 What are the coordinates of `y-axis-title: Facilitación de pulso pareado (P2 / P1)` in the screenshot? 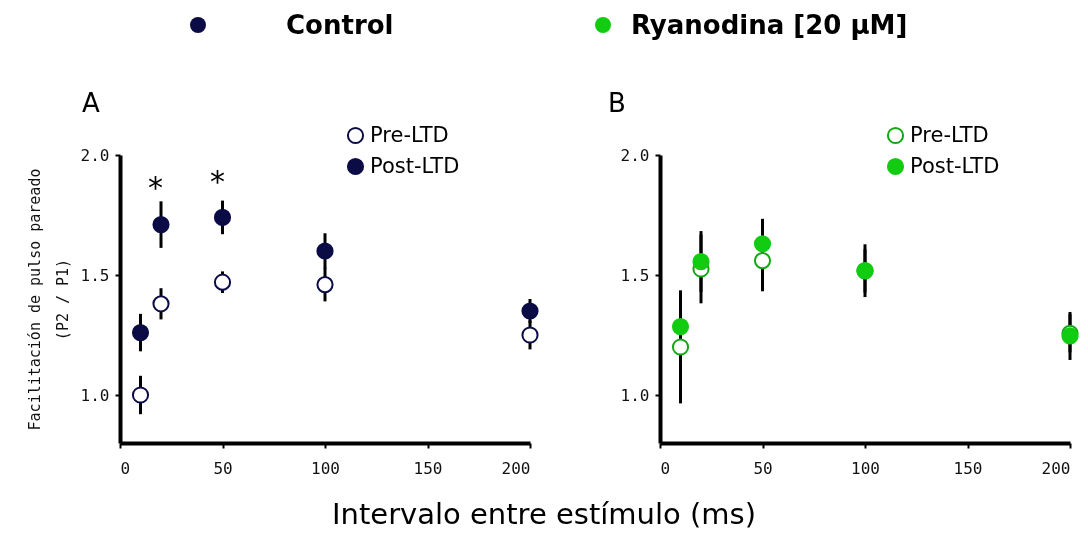 It's located at (48, 299).